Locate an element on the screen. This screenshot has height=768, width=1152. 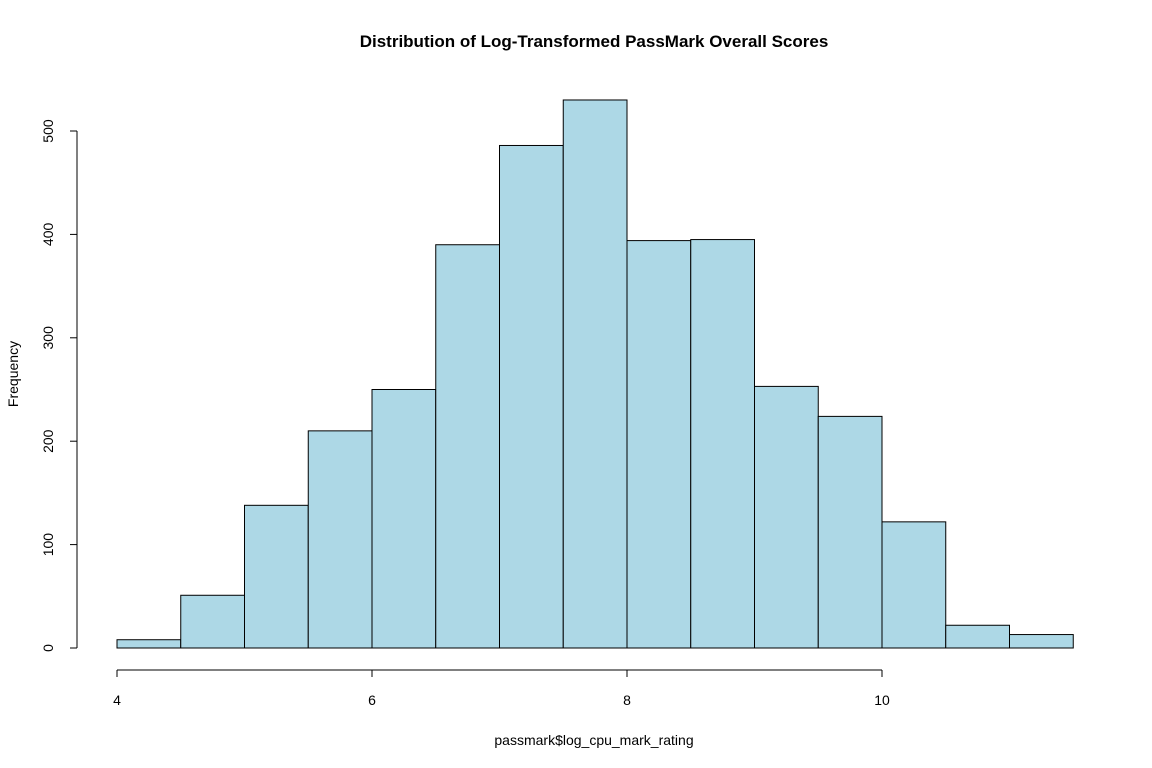
y-tick-label: 0 is located at coordinates (48, 648).